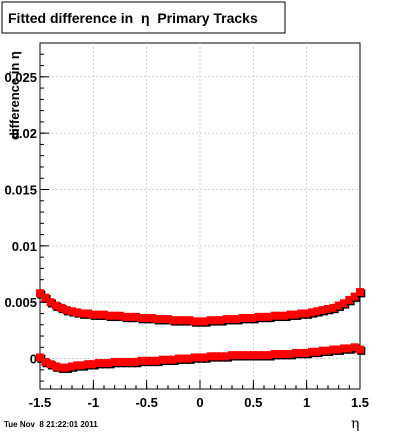  Describe the element at coordinates (40, 402) in the screenshot. I see `x-tick-label: -1.5` at that location.